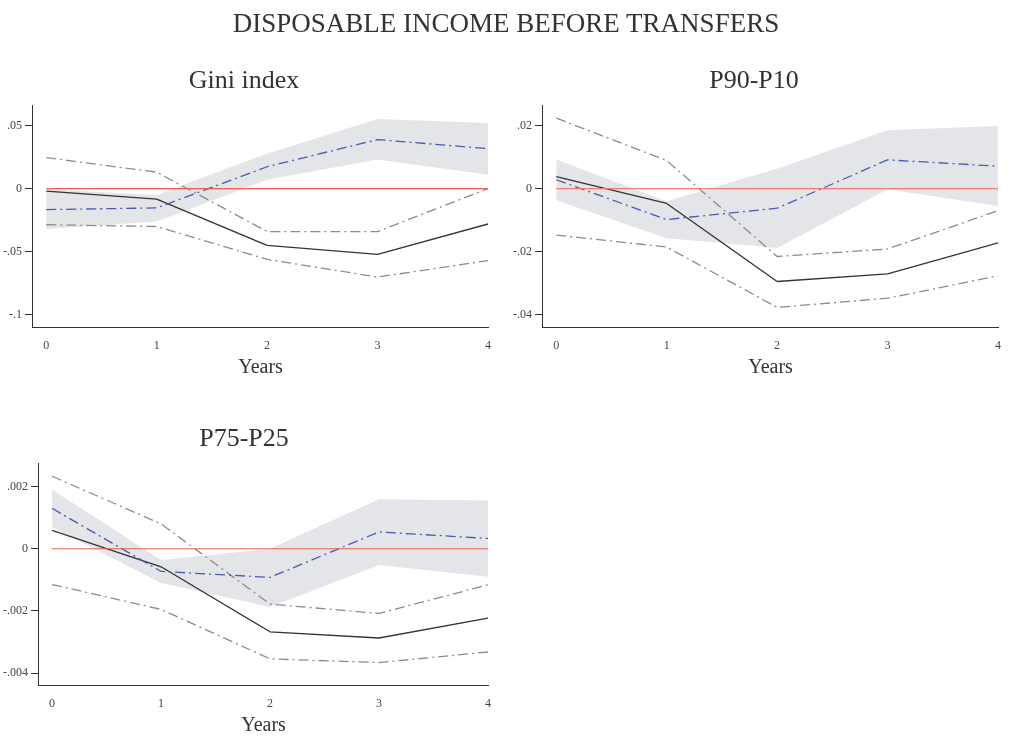 The height and width of the screenshot is (740, 1012). What do you see at coordinates (244, 438) in the screenshot?
I see `chart-title: P75-P25` at bounding box center [244, 438].